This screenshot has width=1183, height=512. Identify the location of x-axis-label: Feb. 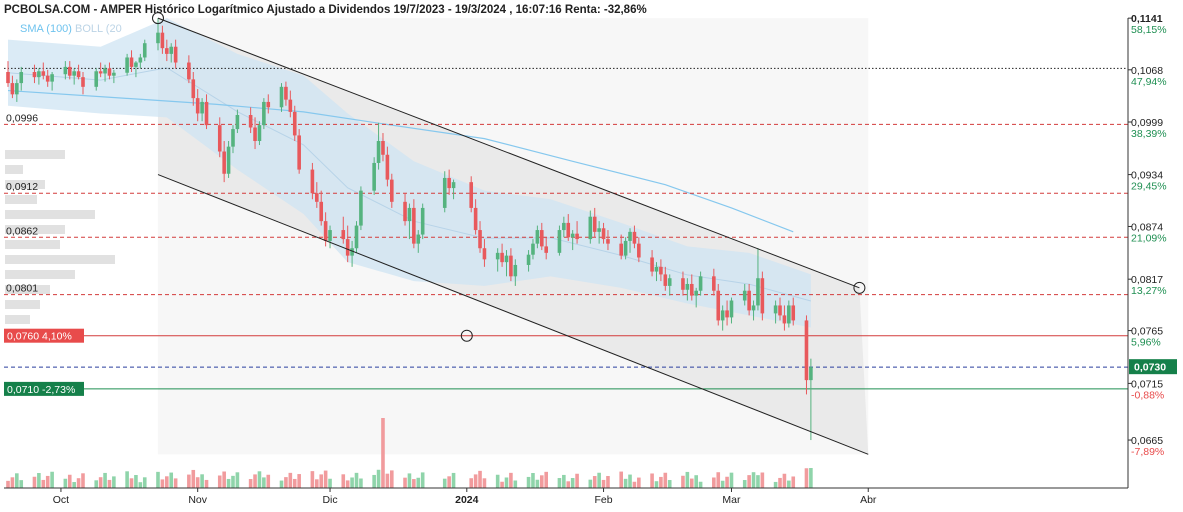
(604, 500).